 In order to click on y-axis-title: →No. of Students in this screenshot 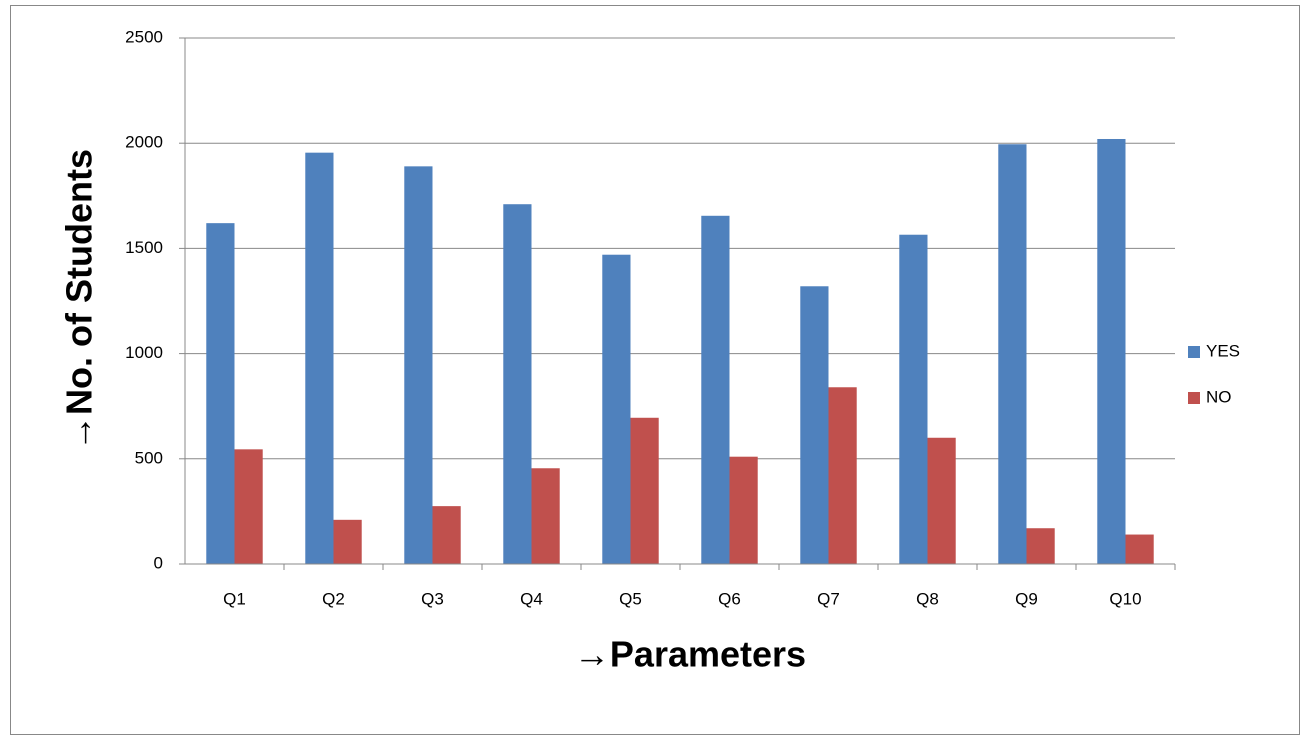, I will do `click(79, 300)`.